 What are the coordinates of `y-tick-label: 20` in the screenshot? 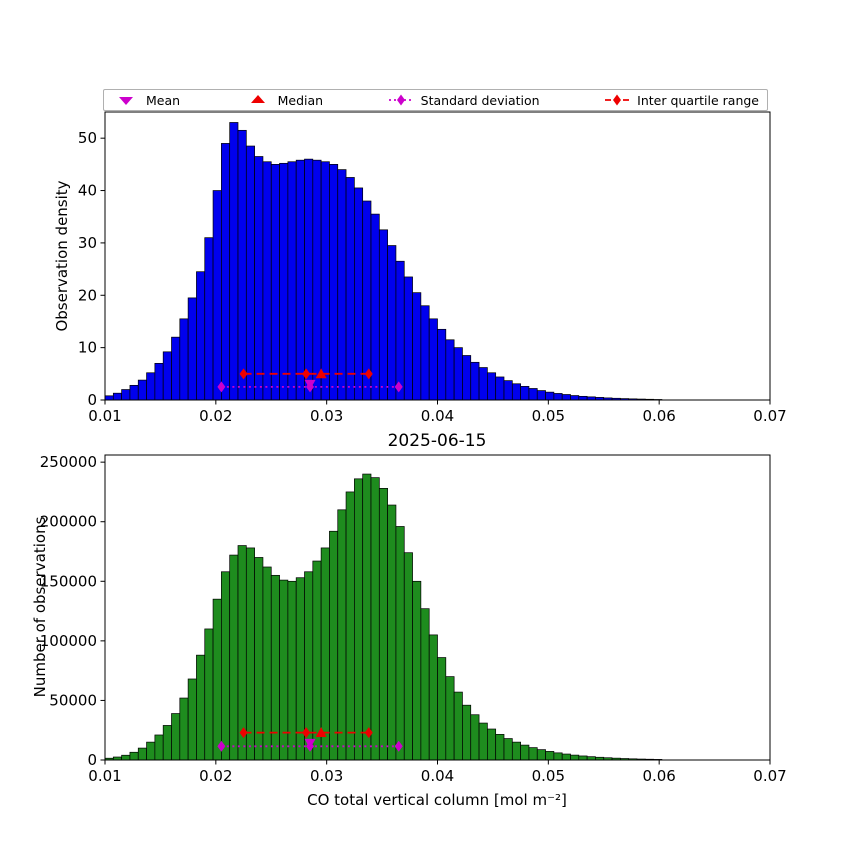 It's located at (87, 295).